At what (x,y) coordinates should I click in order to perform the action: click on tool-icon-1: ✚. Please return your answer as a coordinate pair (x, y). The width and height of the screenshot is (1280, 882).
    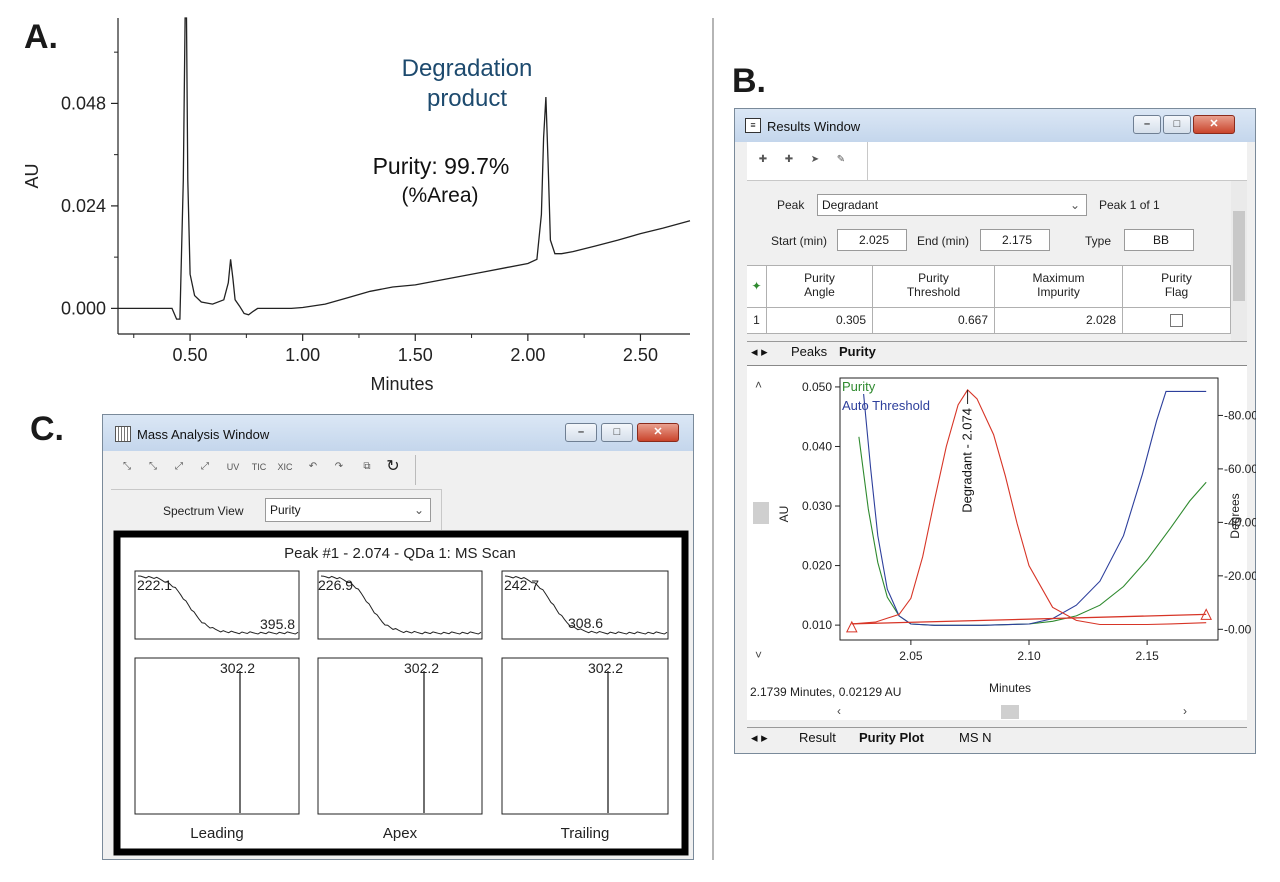
    Looking at the image, I should click on (763, 159).